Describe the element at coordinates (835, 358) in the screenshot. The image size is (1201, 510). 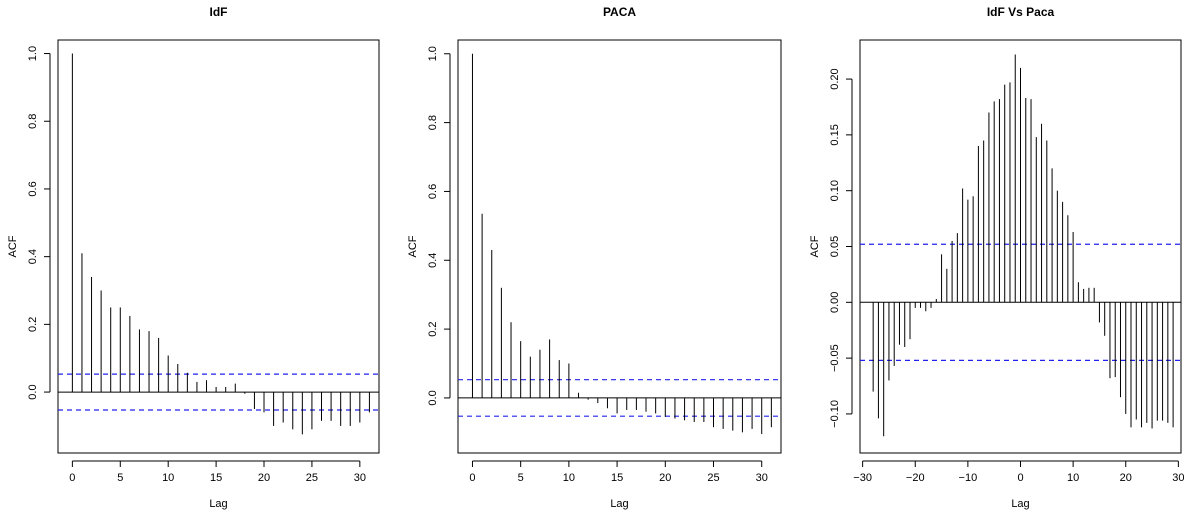
I see `y-tick-label: −0.05` at that location.